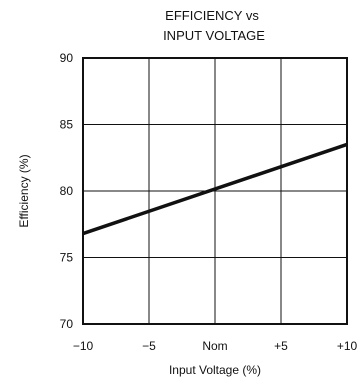 The image size is (359, 385). What do you see at coordinates (281, 346) in the screenshot?
I see `x-tick-label: +5` at bounding box center [281, 346].